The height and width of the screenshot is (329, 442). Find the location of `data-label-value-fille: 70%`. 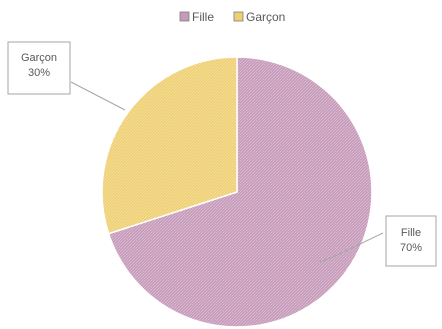

data-label-value-fille: 70% is located at coordinates (411, 248).